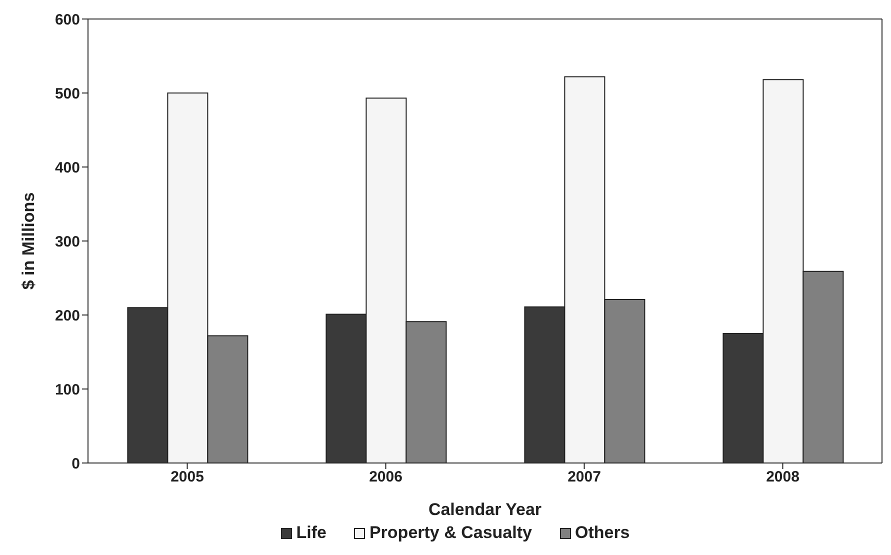 Image resolution: width=891 pixels, height=555 pixels. Describe the element at coordinates (67, 389) in the screenshot. I see `y-tick-label: 100` at that location.